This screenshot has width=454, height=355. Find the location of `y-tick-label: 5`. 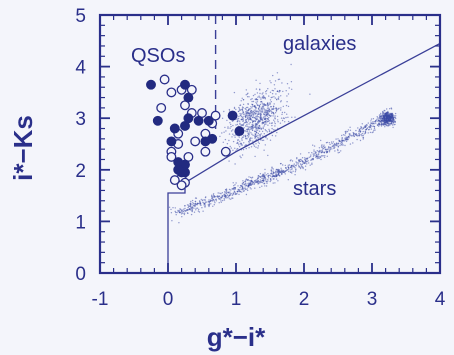

y-tick-label: 5 is located at coordinates (80, 16).